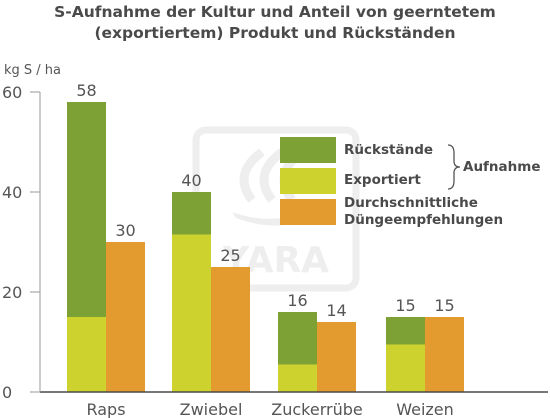 The width and height of the screenshot is (550, 418). I want to click on legend-label-exported: Exportiert, so click(382, 180).